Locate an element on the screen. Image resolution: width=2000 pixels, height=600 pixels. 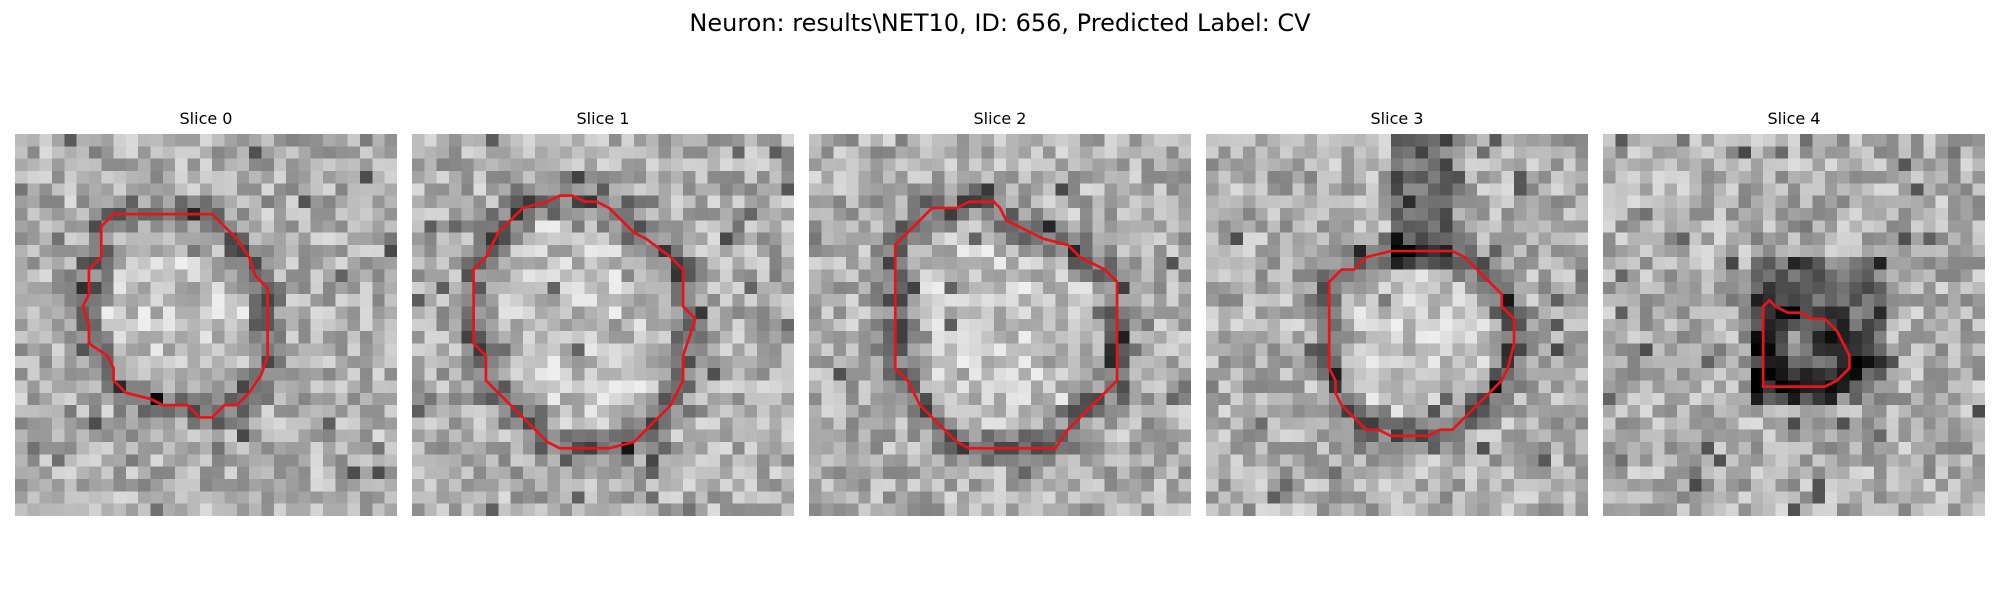
slice-title: Slice 4 is located at coordinates (1794, 118).